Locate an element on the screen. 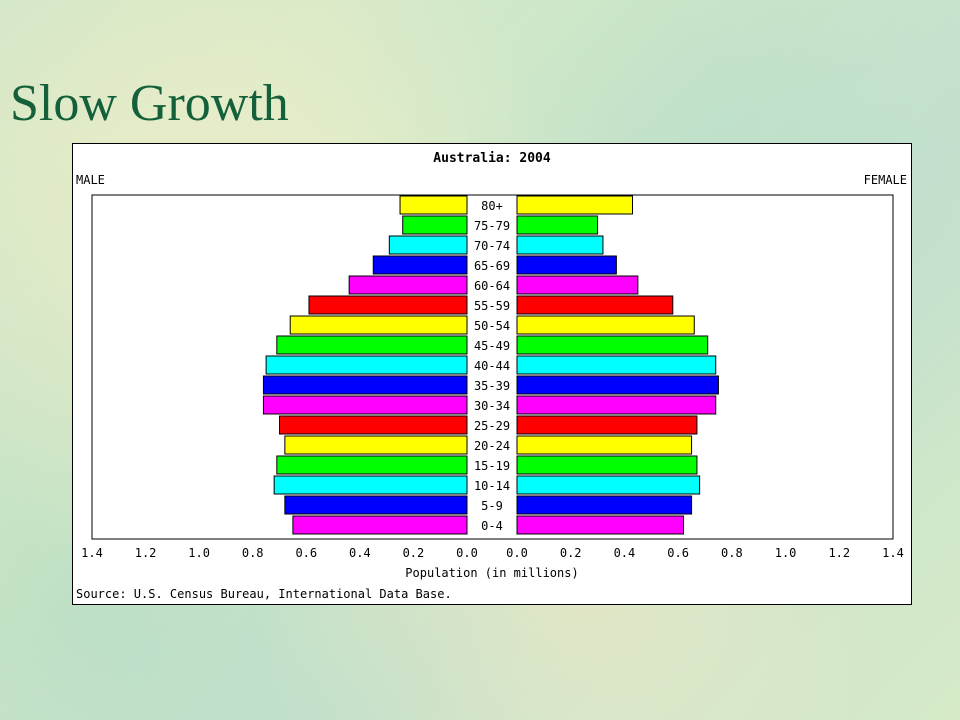 The image size is (960, 720). age-label-30-34: 30-34 is located at coordinates (492, 406).